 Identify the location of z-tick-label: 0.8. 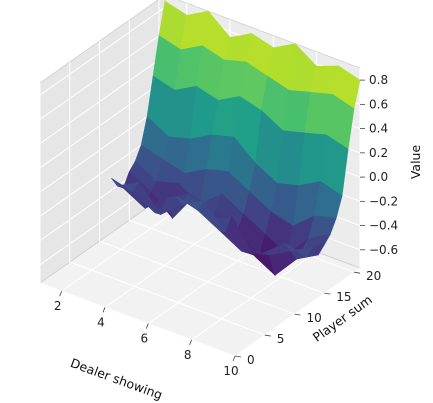
(378, 80).